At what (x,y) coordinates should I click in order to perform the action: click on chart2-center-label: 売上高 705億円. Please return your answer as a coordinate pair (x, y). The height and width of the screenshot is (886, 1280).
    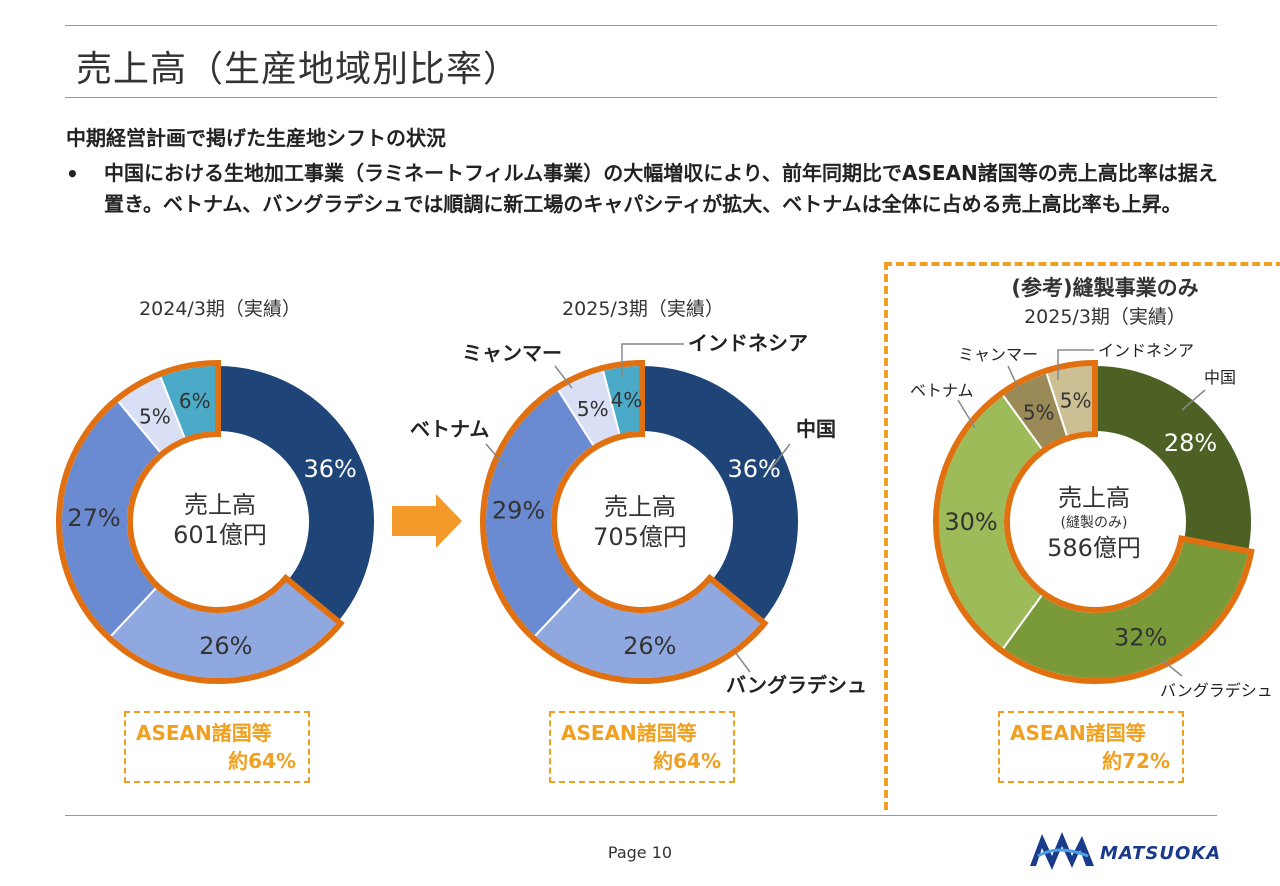
    Looking at the image, I should click on (640, 522).